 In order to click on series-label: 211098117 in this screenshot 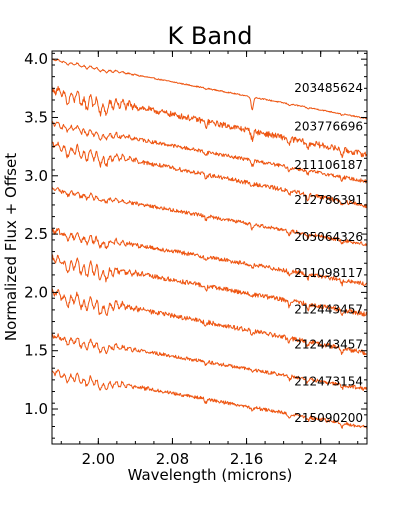, I will do `click(328, 273)`.